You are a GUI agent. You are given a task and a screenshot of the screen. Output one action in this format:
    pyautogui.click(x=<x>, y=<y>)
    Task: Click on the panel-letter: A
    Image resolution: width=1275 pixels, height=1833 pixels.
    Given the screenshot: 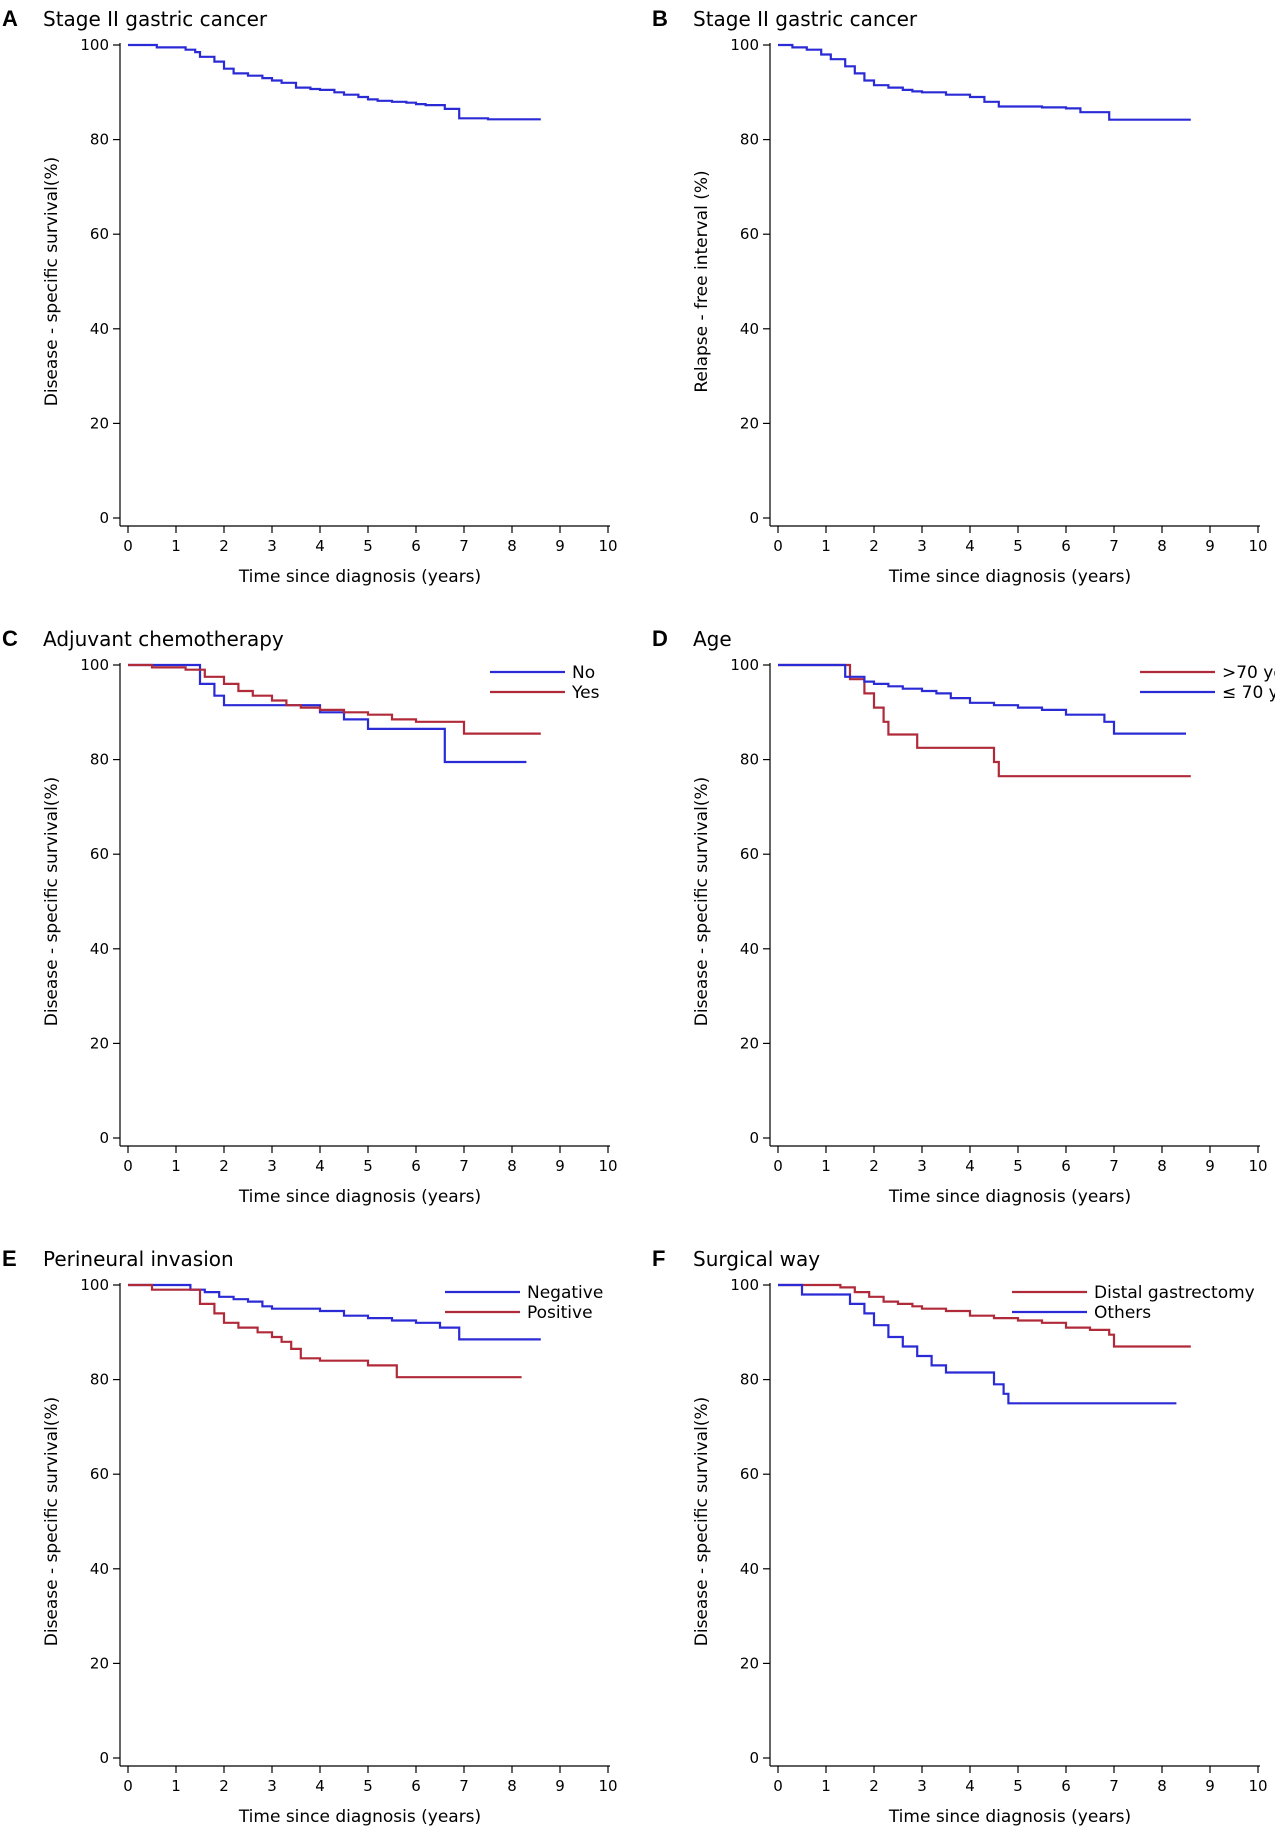 What is the action you would take?
    pyautogui.click(x=10, y=18)
    